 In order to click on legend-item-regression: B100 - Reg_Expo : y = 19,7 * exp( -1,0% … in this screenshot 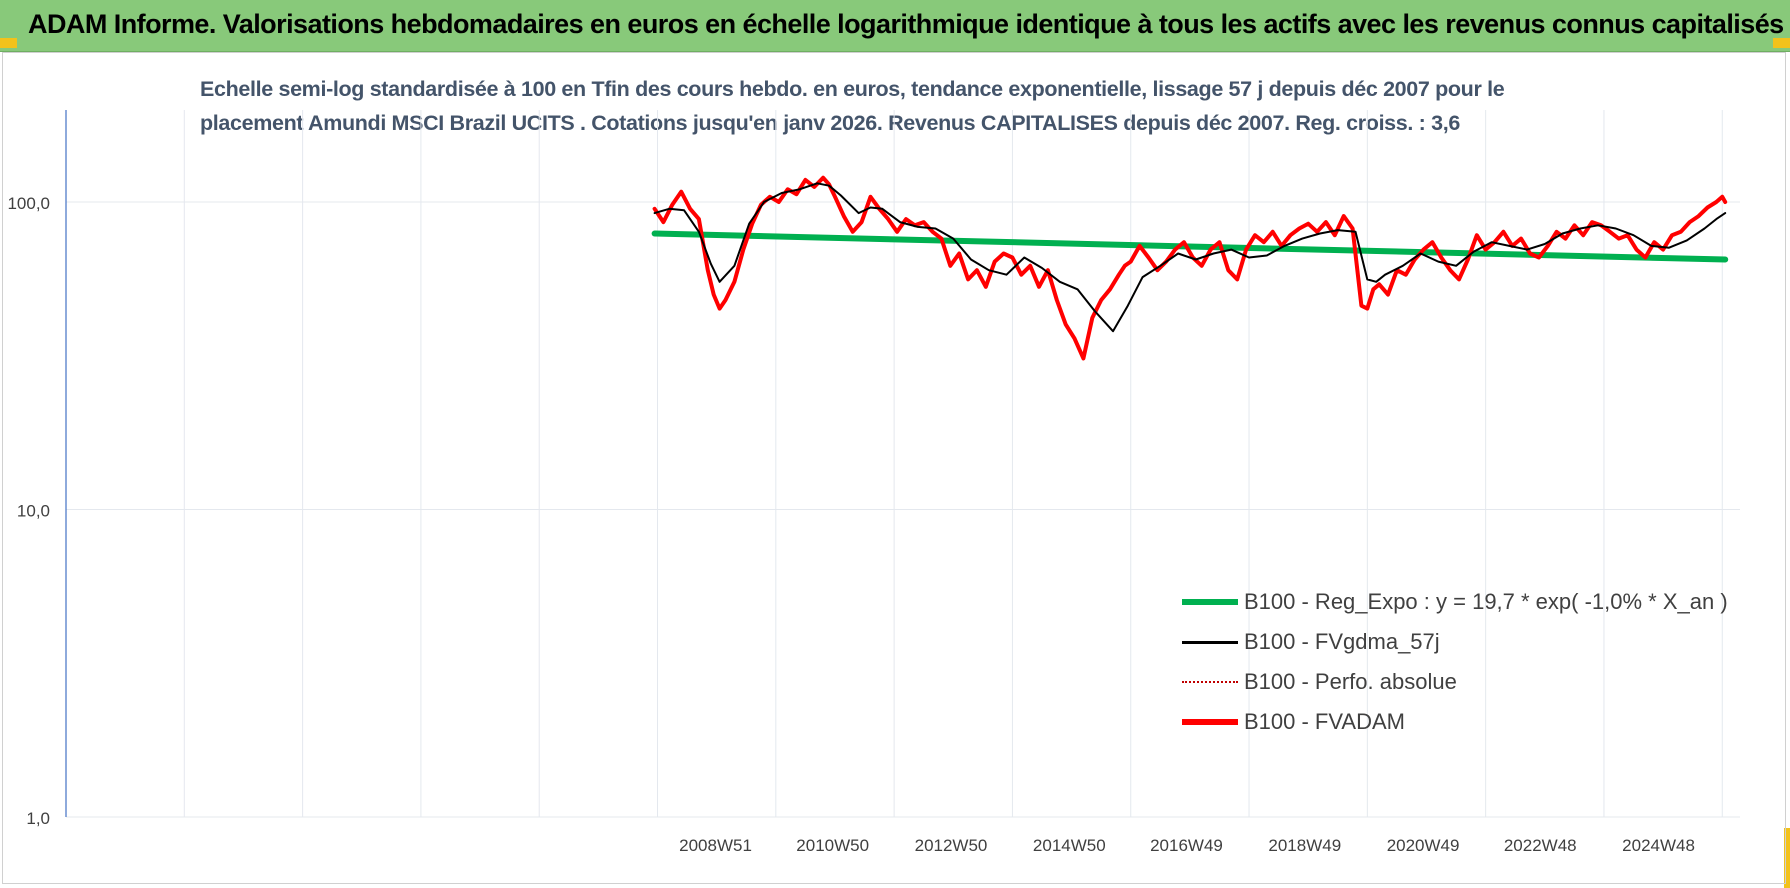, I will do `click(1462, 602)`.